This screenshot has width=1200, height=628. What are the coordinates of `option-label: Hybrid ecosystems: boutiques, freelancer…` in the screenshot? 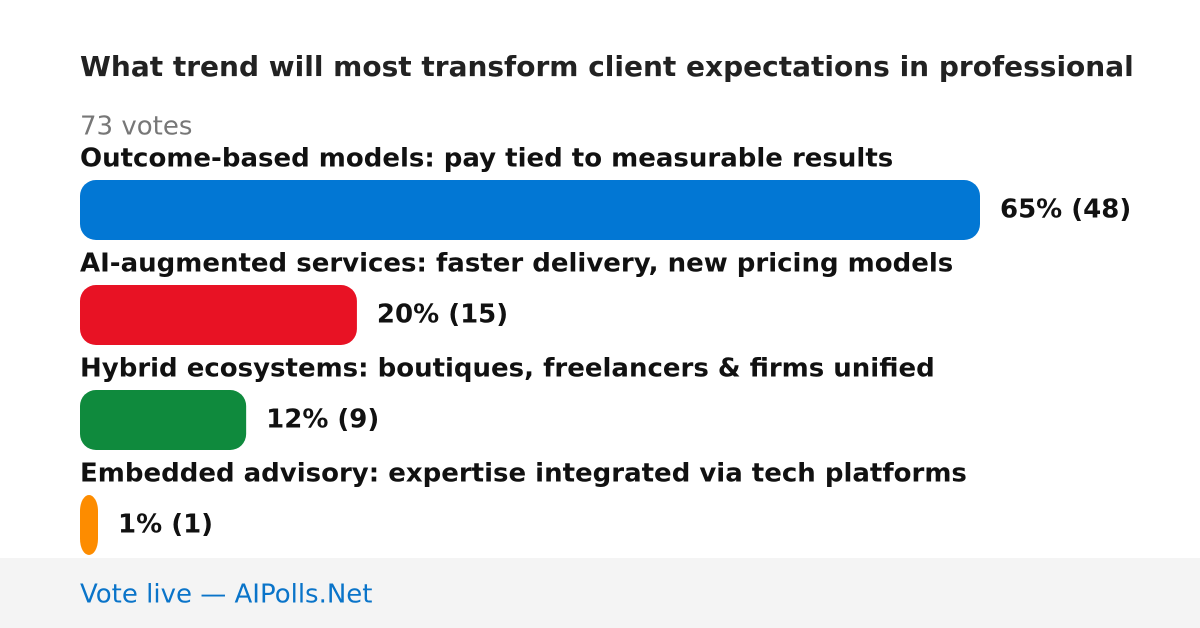 It's located at (507, 369).